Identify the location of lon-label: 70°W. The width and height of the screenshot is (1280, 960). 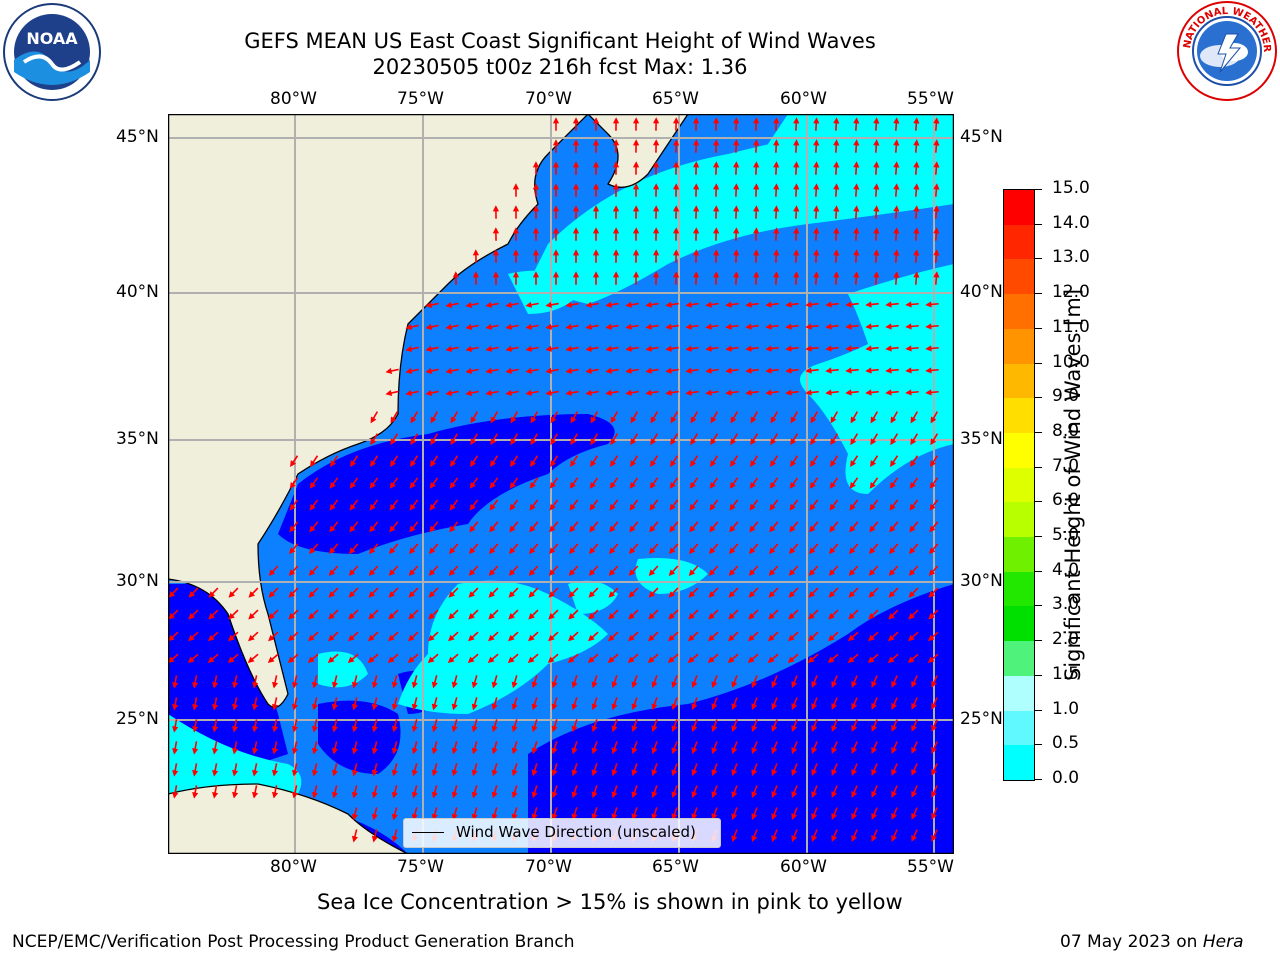
(548, 99).